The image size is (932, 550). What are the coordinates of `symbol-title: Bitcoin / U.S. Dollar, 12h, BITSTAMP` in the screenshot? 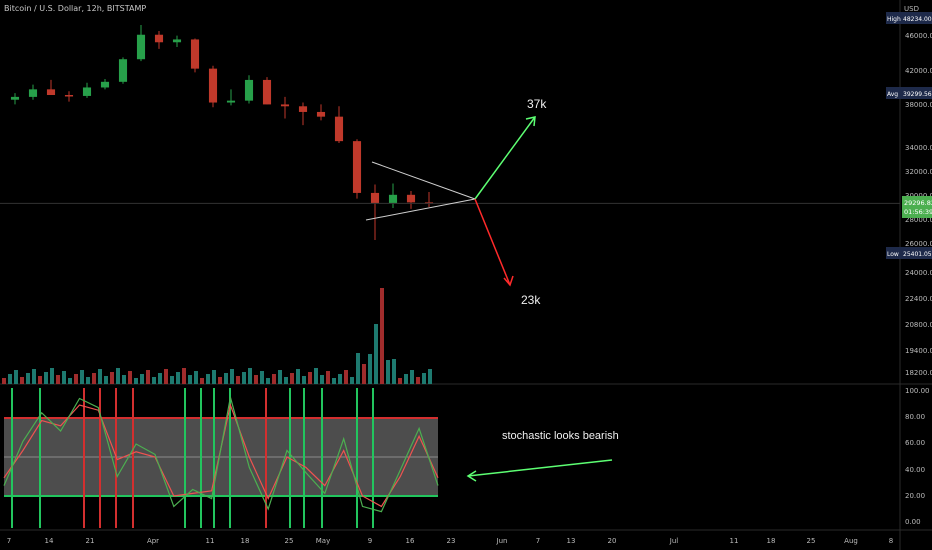 It's located at (75, 8).